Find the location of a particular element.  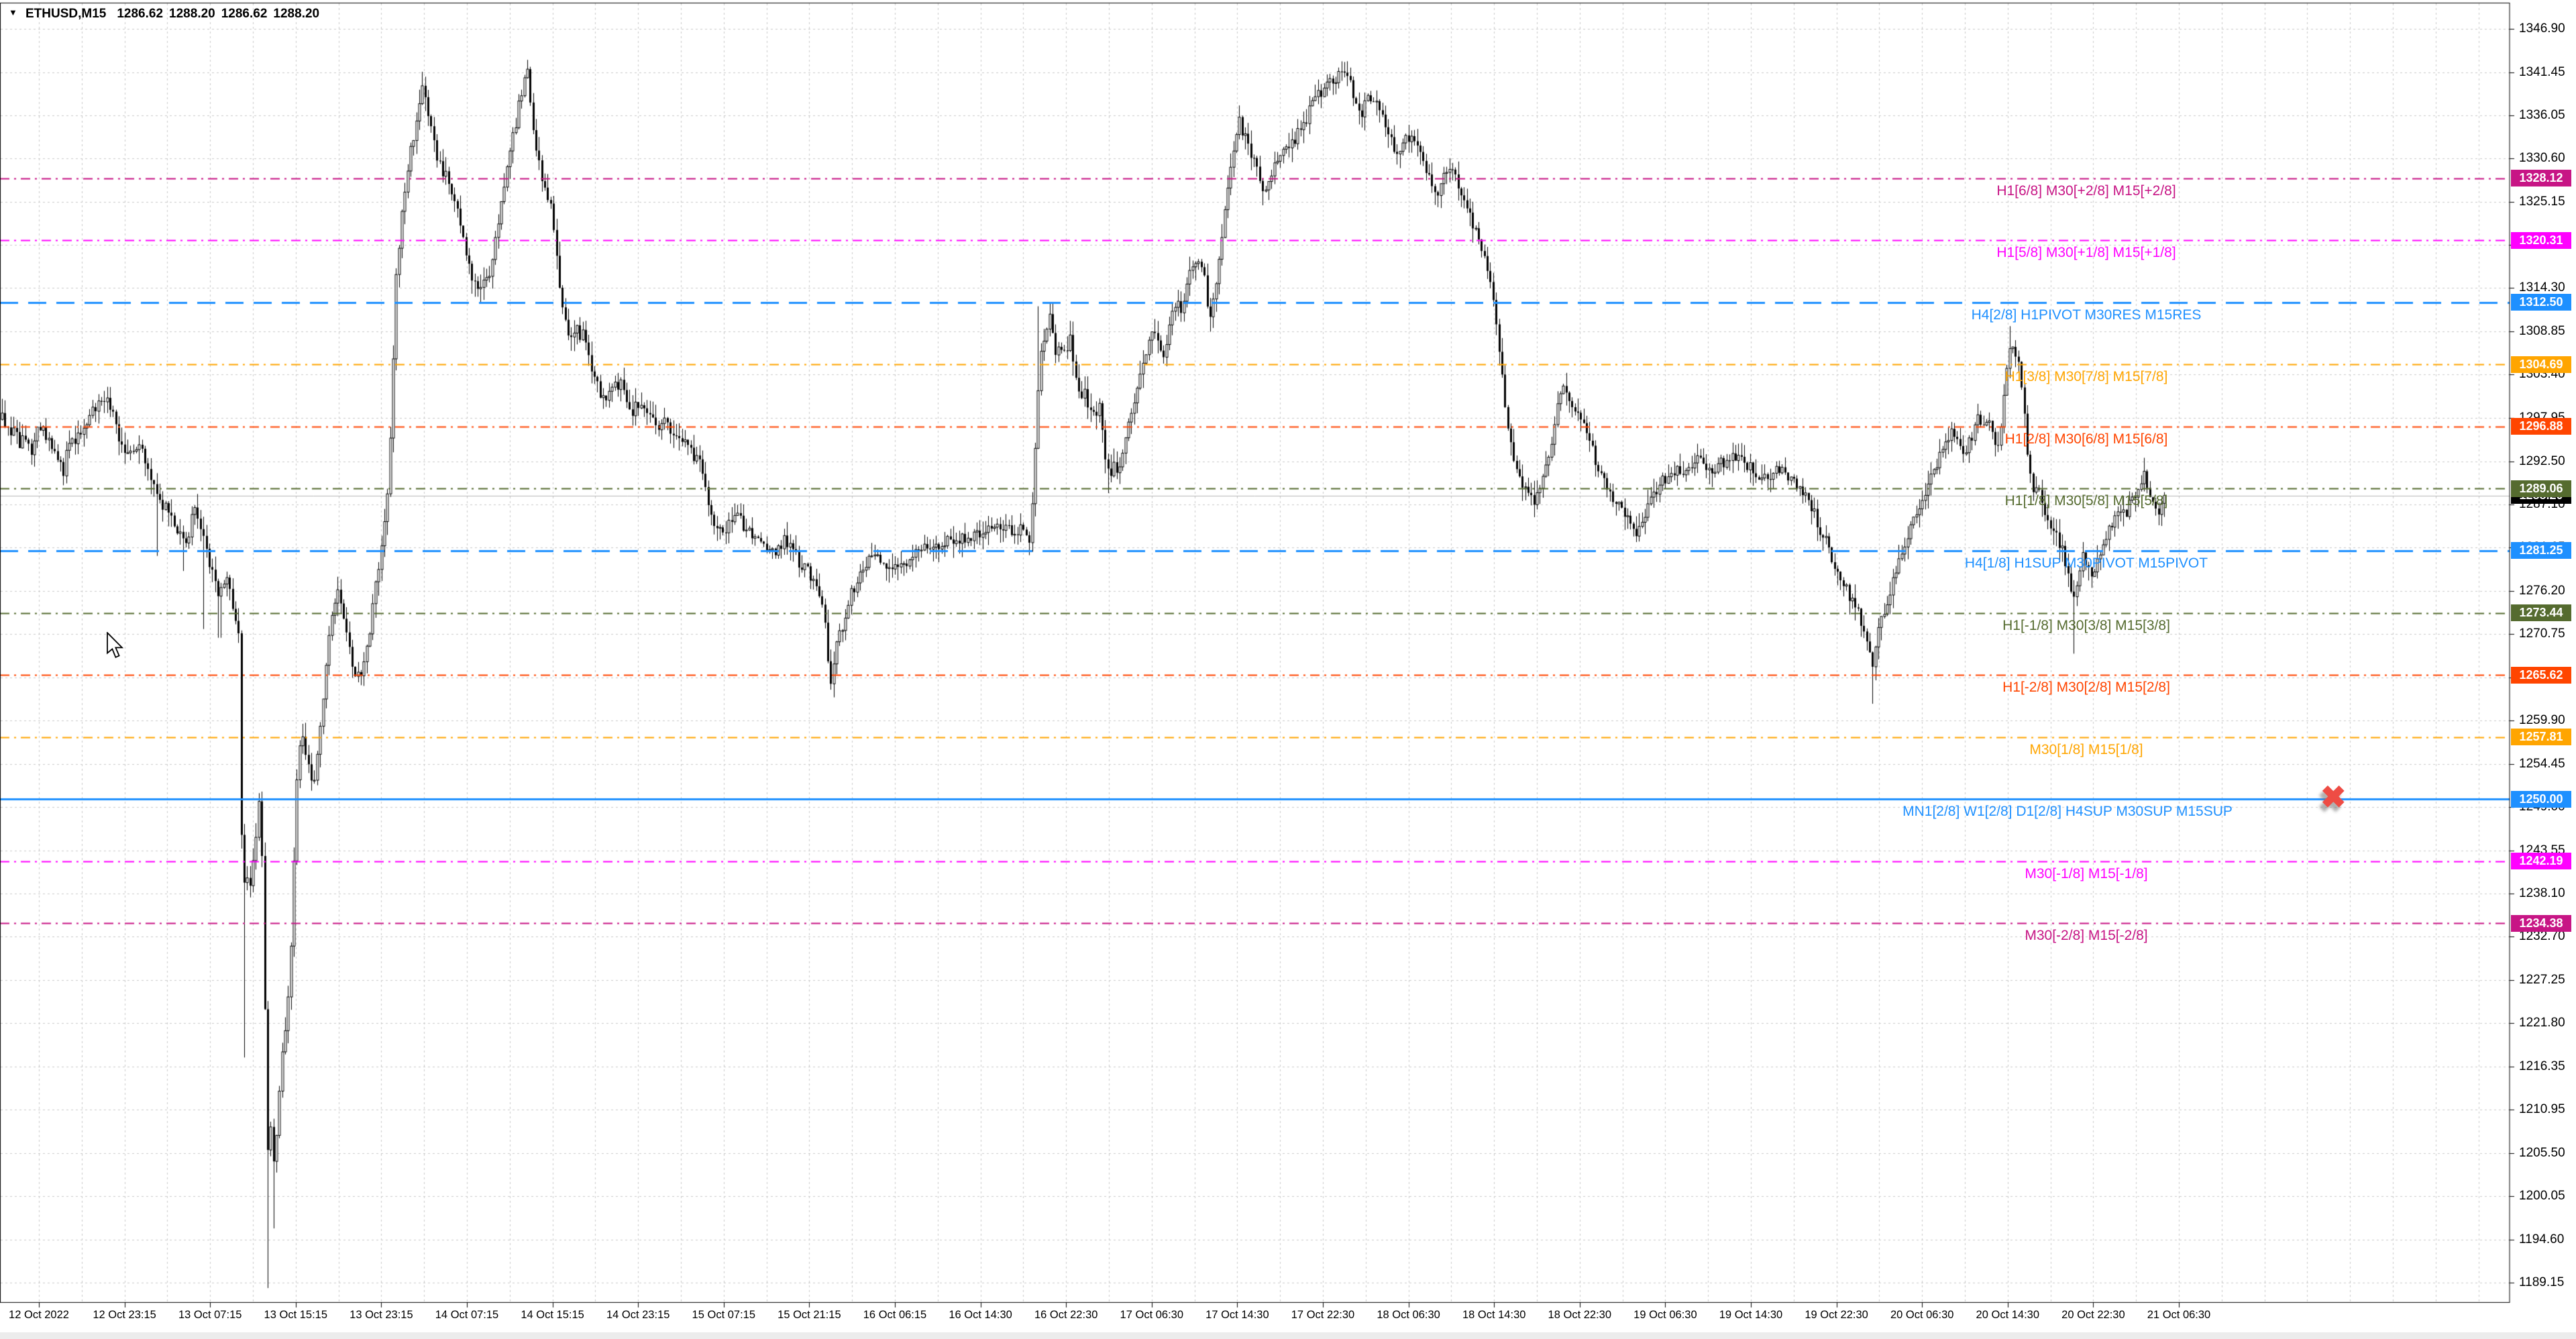

price-tick-label: 1254.45 is located at coordinates (2542, 763).